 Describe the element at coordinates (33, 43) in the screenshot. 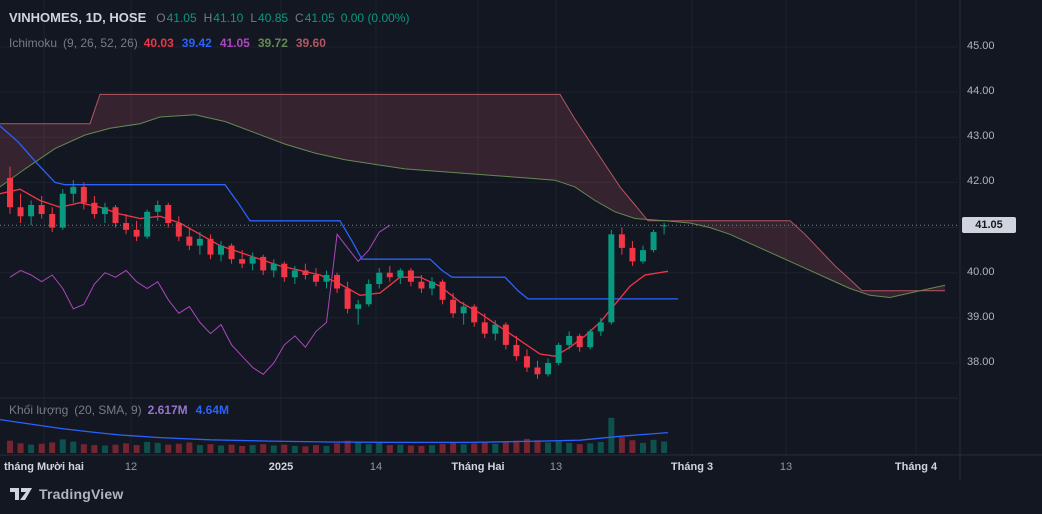

I see `indicator-name: Ichimoku` at that location.